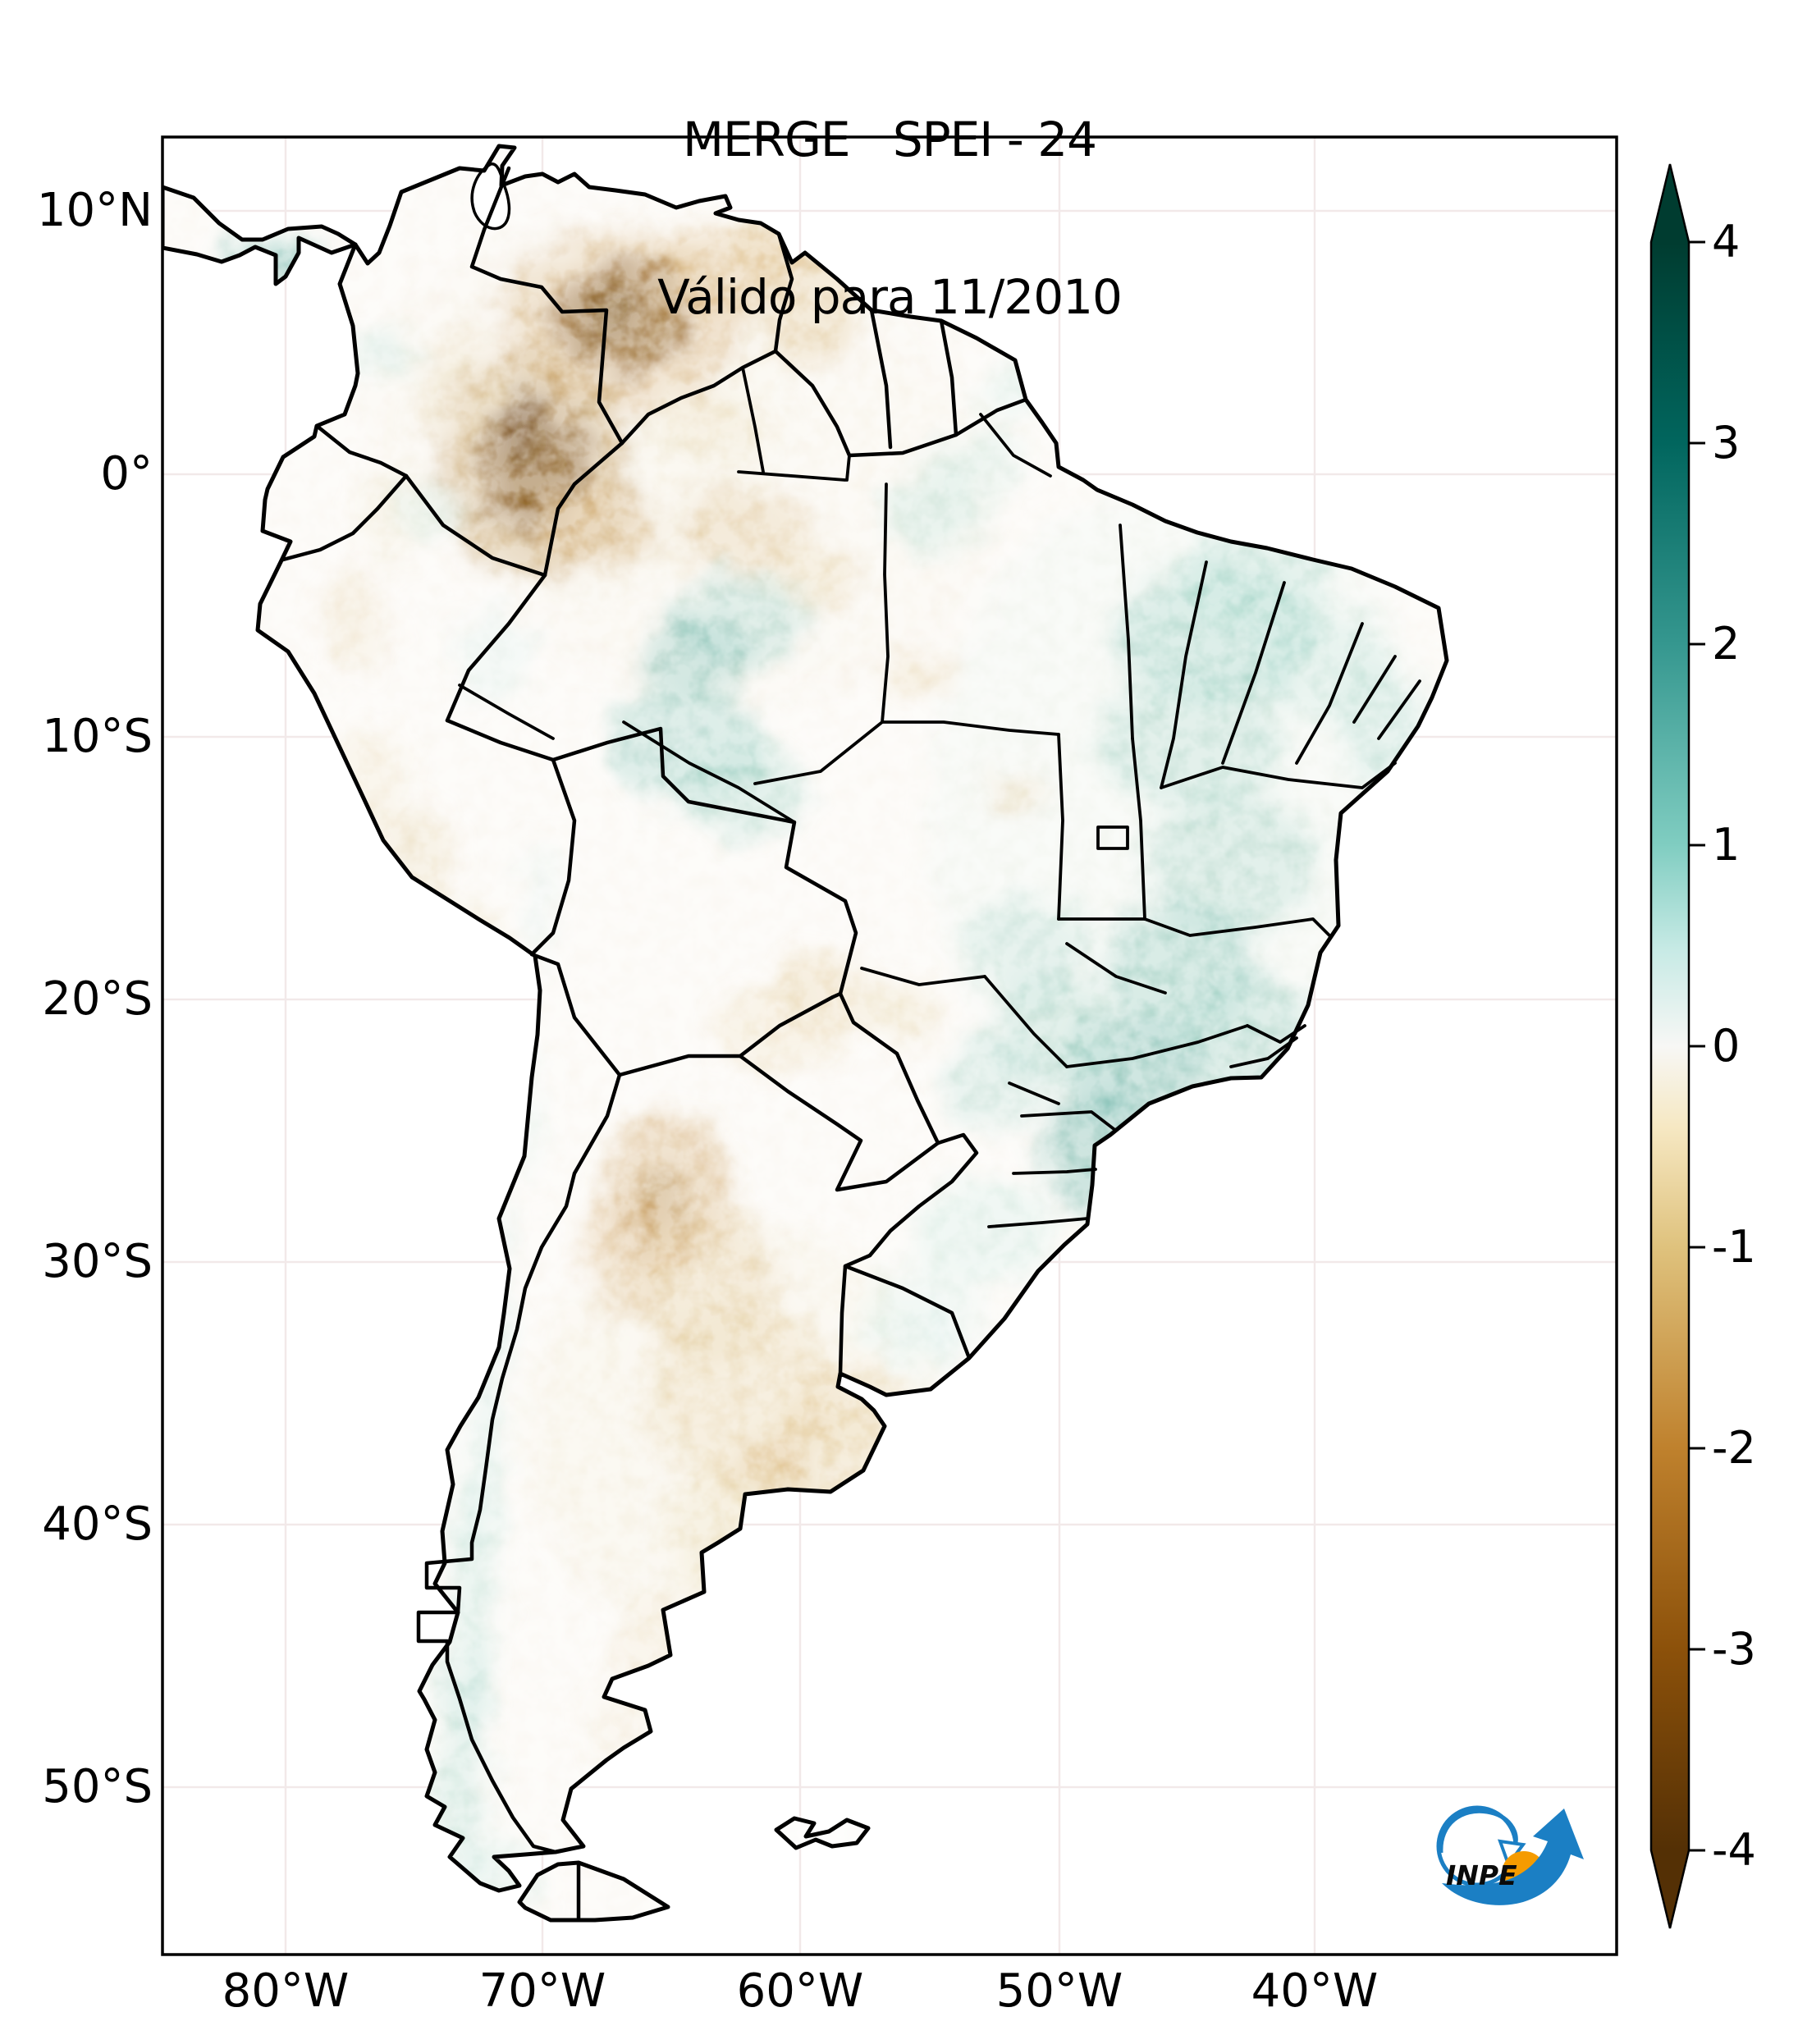 The height and width of the screenshot is (2044, 1798). What do you see at coordinates (890, 297) in the screenshot?
I see `title-line-2: Válido para 11/2010` at bounding box center [890, 297].